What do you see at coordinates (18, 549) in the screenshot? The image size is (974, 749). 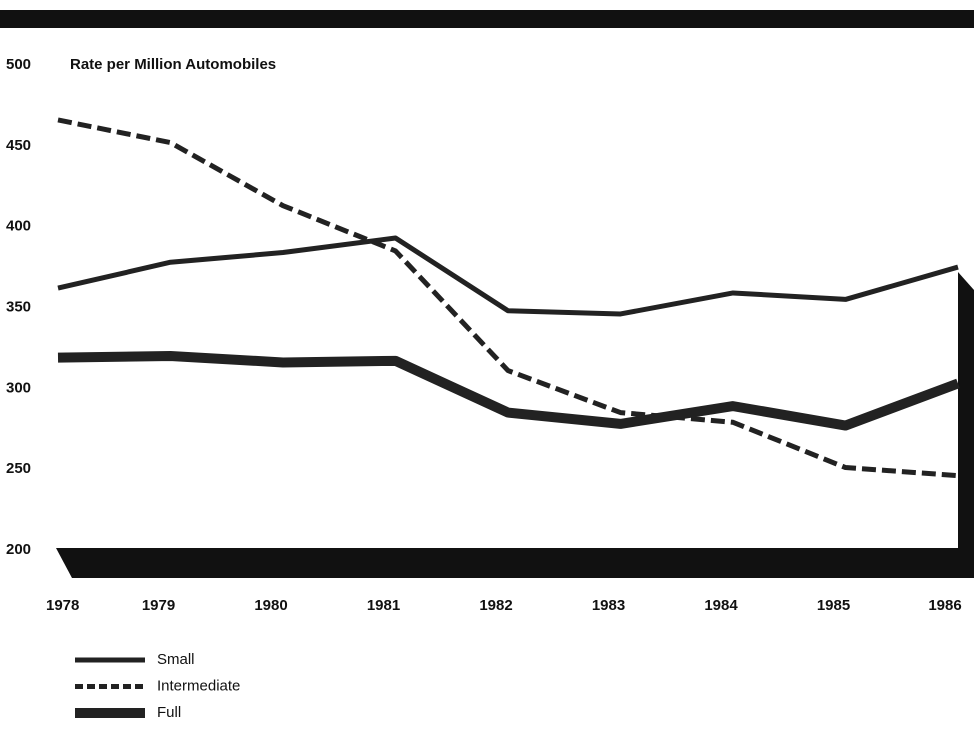 I see `y-tick-label: 200` at bounding box center [18, 549].